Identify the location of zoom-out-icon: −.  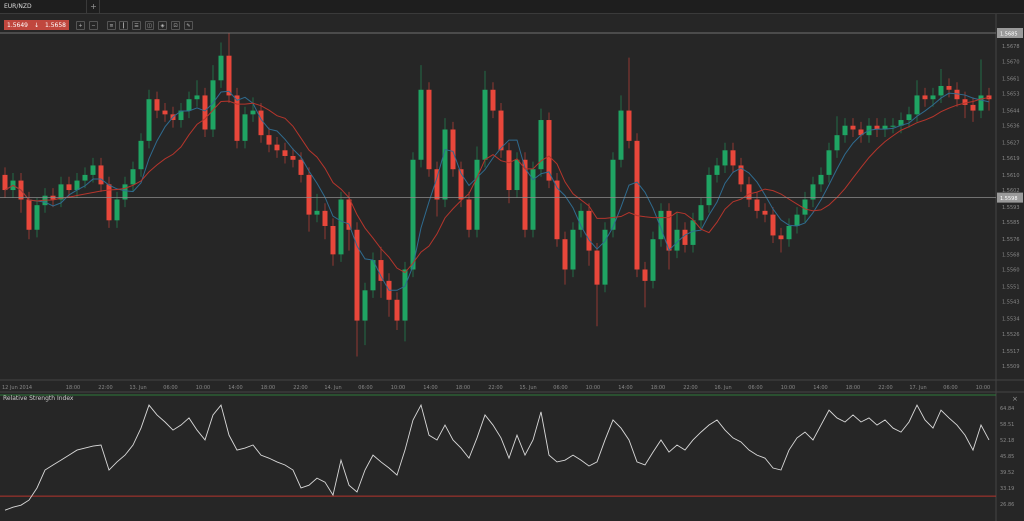
(93, 25).